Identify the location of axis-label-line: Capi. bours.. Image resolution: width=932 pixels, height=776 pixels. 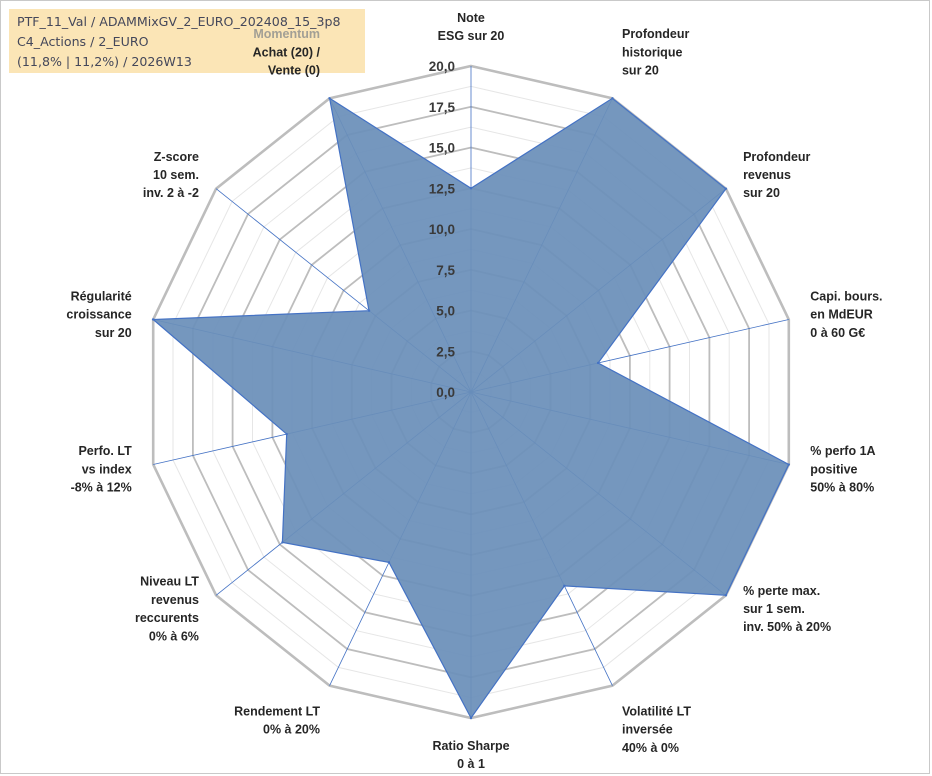
(846, 296).